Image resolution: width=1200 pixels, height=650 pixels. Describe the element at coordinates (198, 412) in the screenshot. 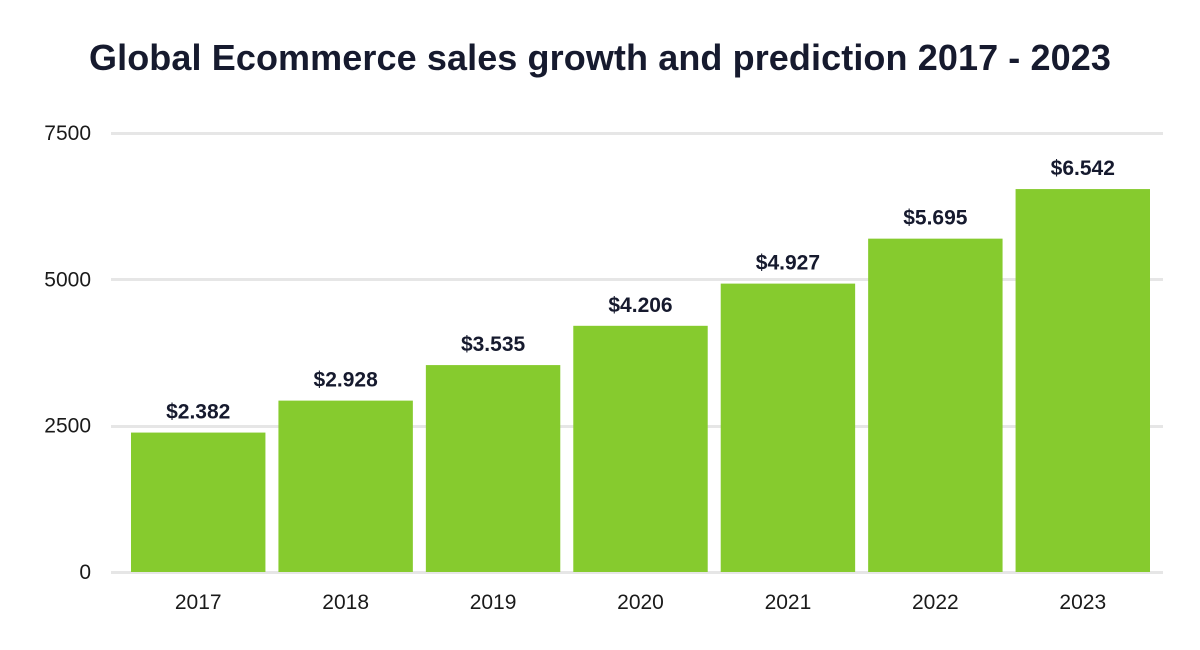

I see `data-label-2017: $2.382` at that location.